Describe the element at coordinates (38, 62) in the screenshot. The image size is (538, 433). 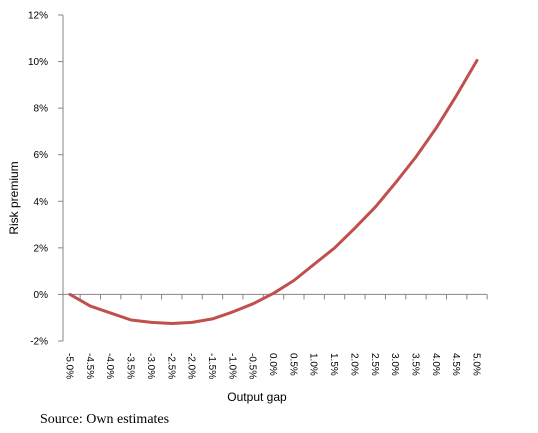
I see `y-tick-label: 10%` at that location.